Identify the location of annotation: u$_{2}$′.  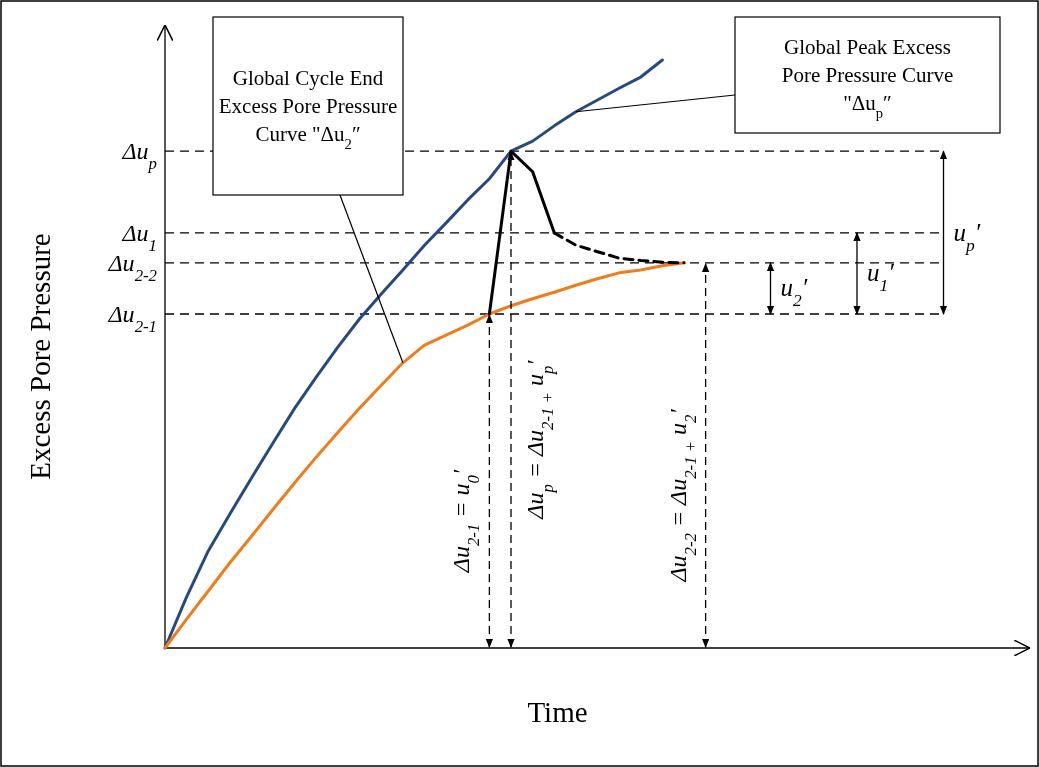
(794, 292).